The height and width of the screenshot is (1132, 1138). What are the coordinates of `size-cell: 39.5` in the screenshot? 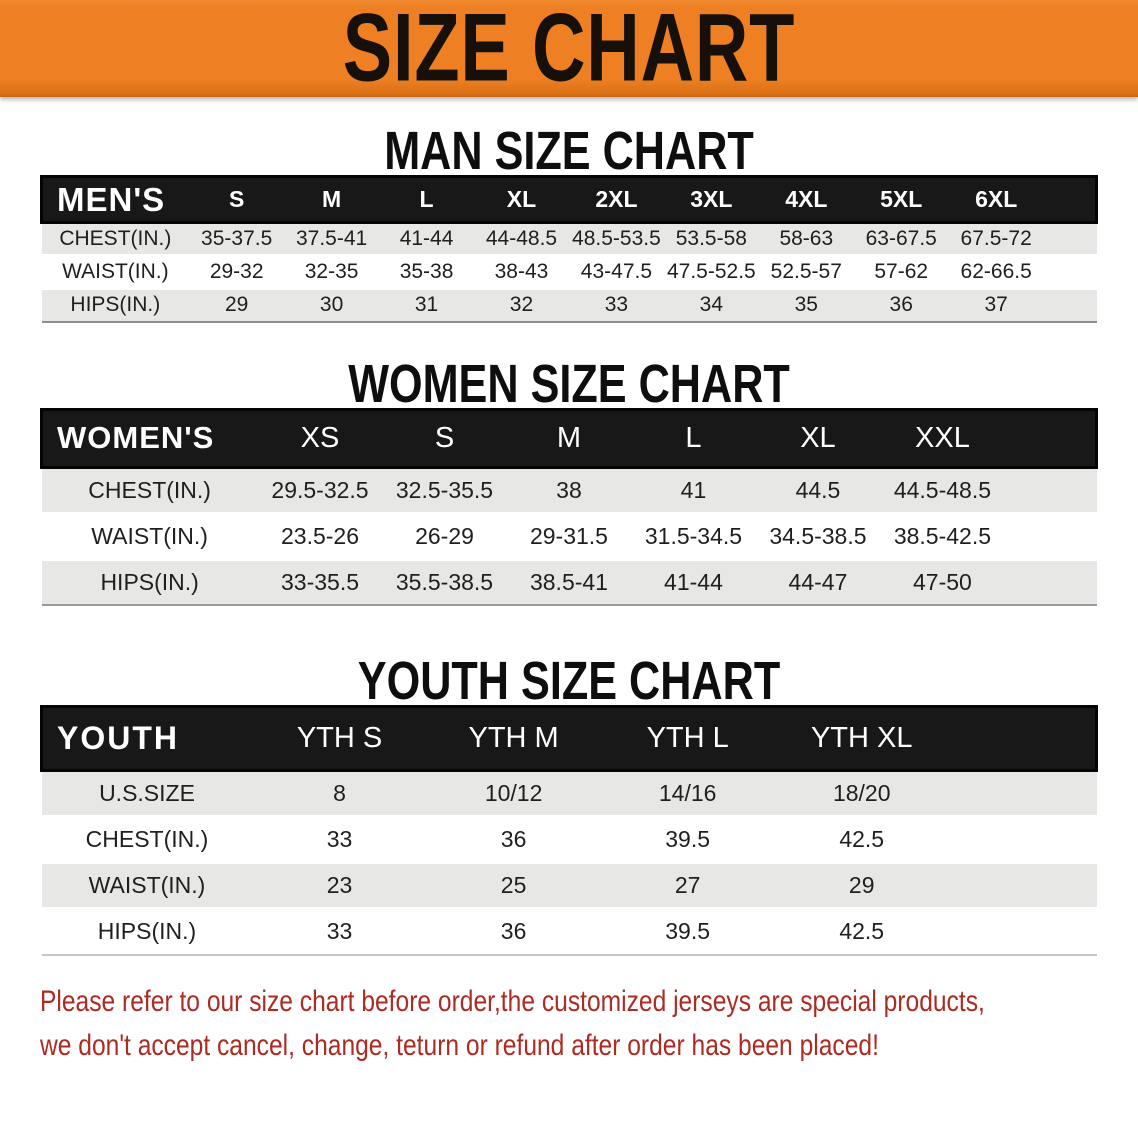 It's located at (687, 931).